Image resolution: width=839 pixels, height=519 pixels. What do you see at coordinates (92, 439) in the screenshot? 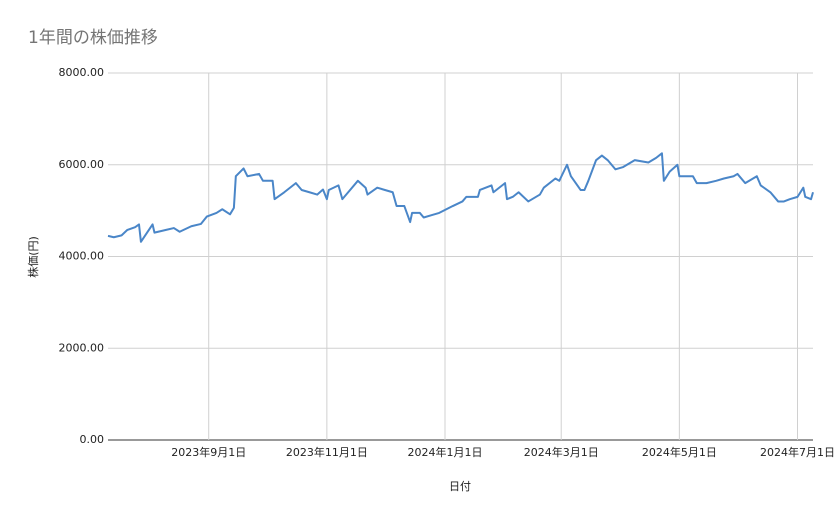
I see `y-tick-label: 0.00` at bounding box center [92, 439].